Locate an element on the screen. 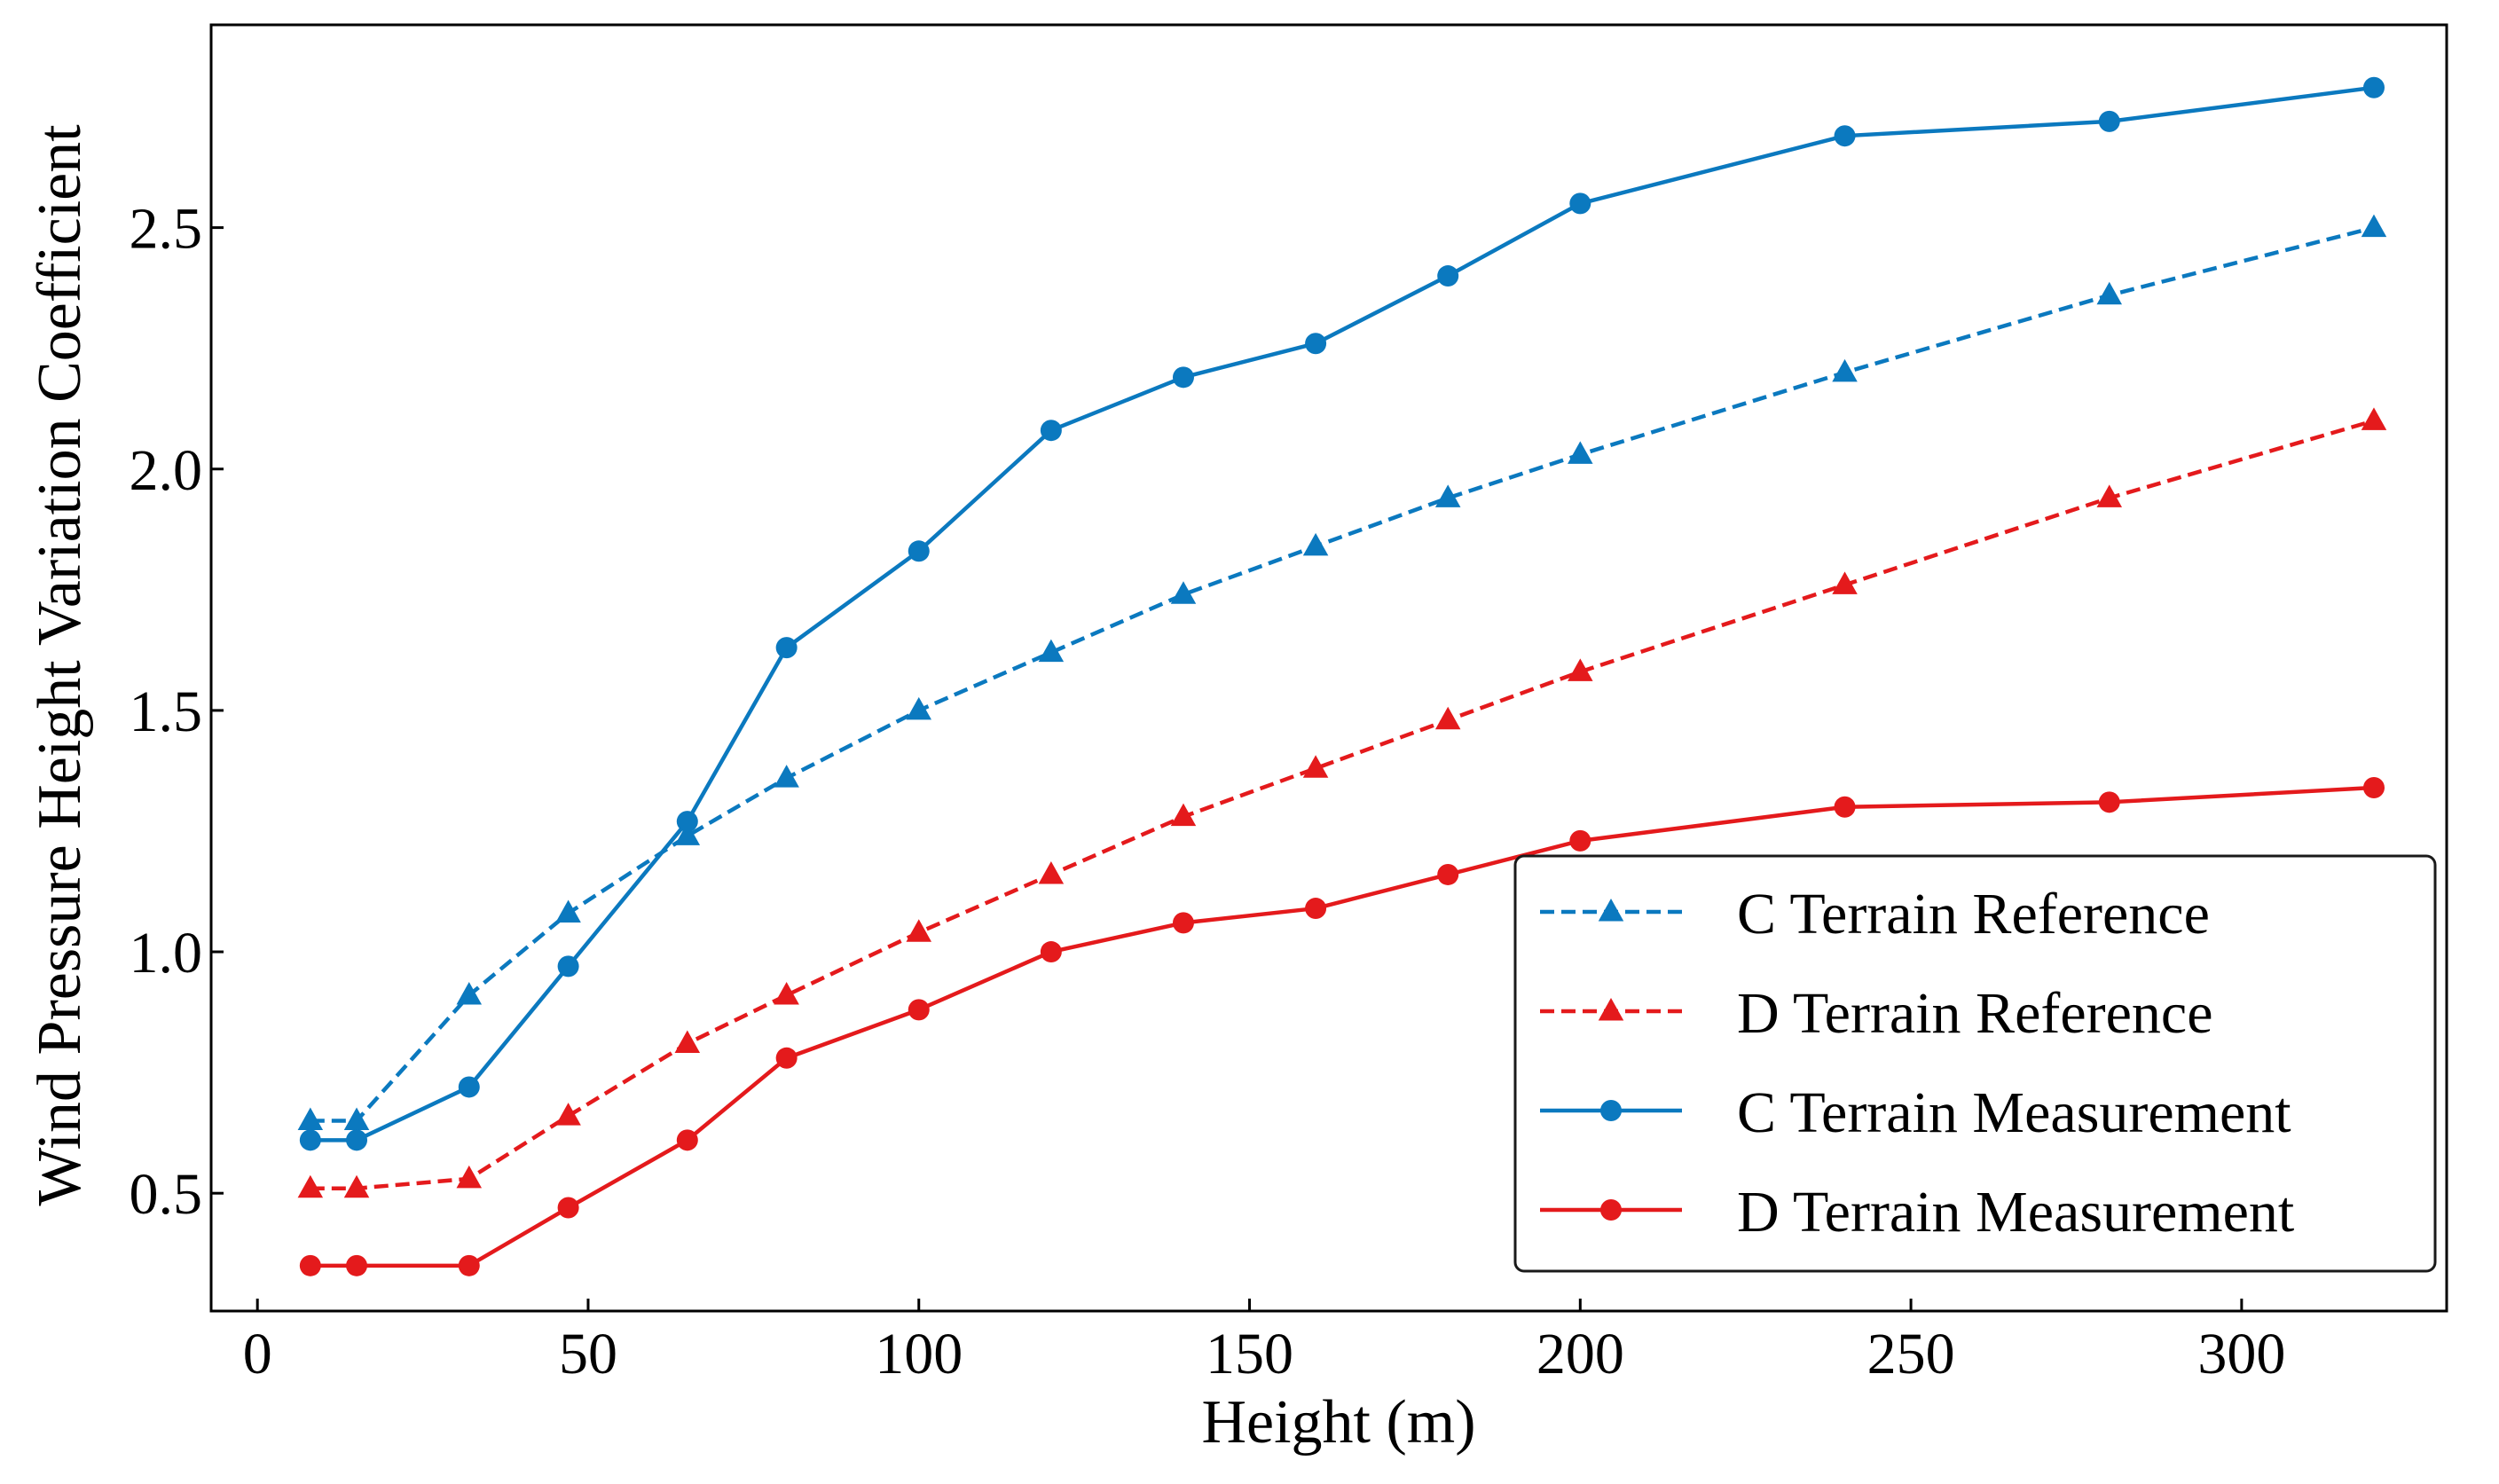  legend-label: D Terrain Measurement is located at coordinates (2016, 1212).